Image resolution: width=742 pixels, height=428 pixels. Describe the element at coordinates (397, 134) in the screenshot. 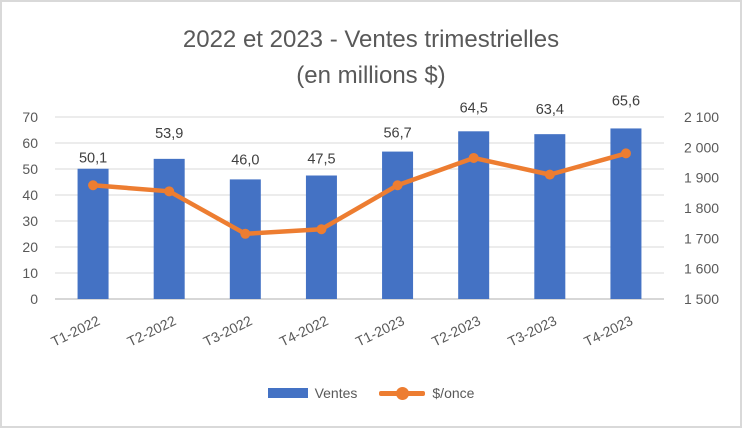

I see `bar-data-label: 56,7` at that location.